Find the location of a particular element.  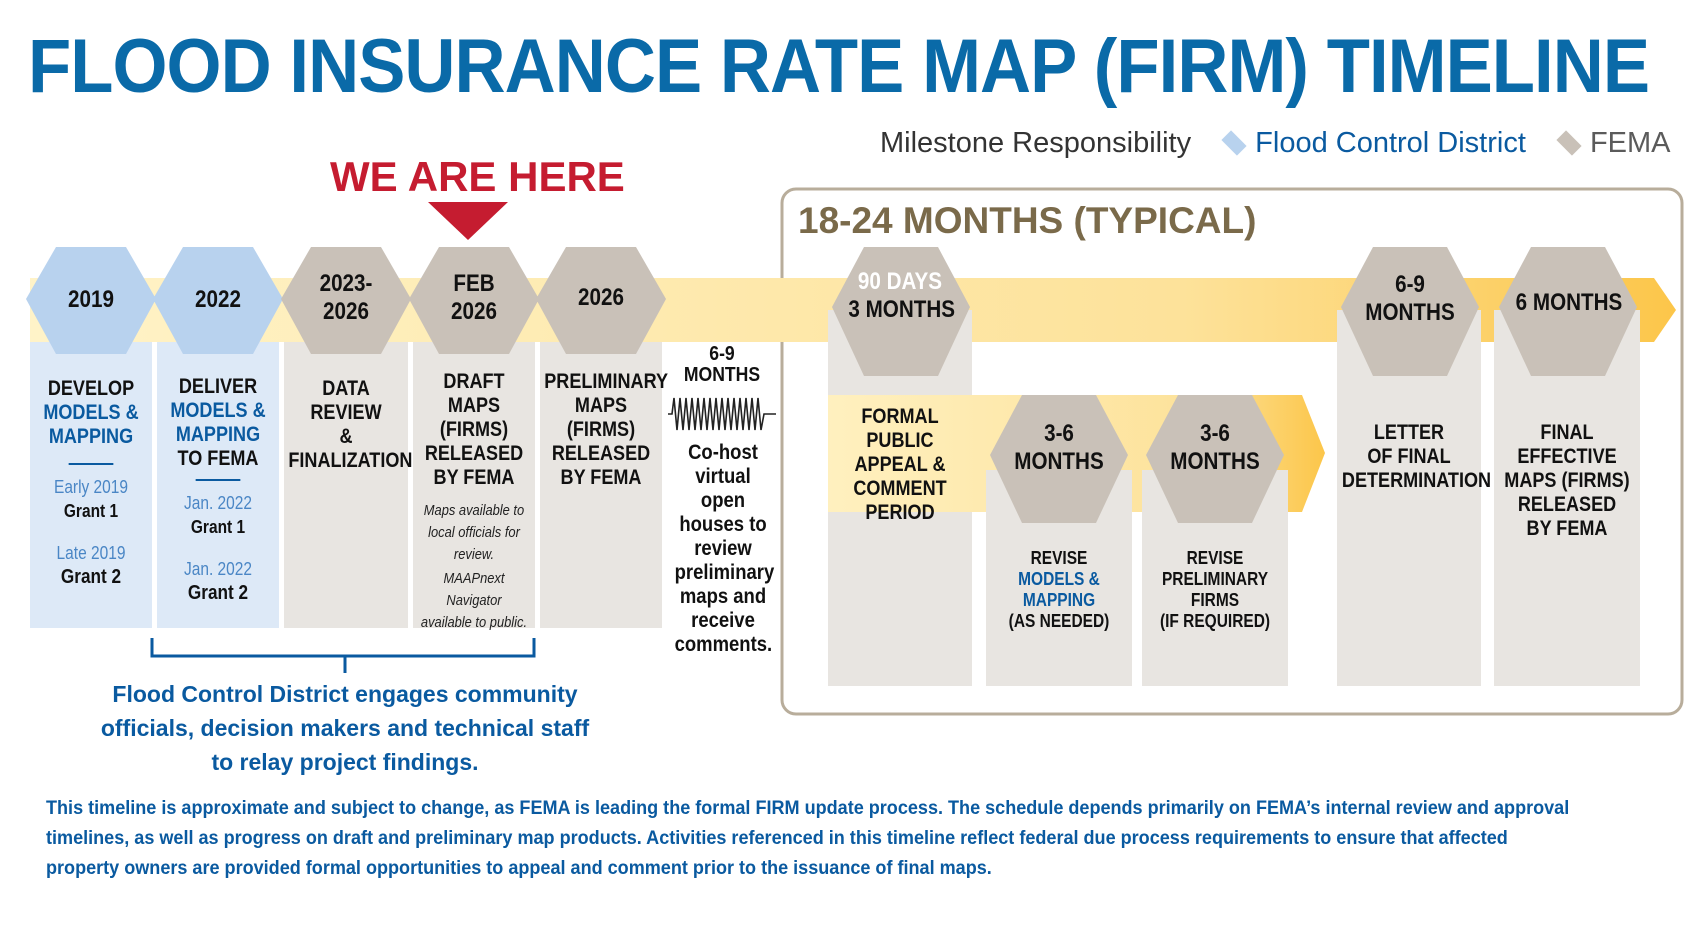

period-label: 18-24 MONTHS (TYPICAL) is located at coordinates (1027, 220).